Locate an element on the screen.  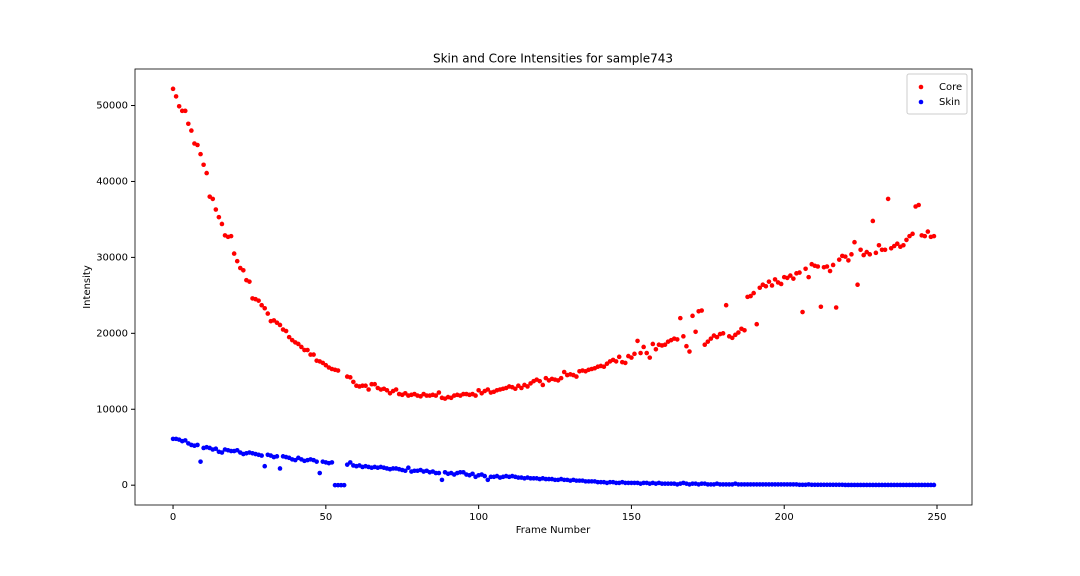
y-tick-label: 50000 is located at coordinates (112, 106).